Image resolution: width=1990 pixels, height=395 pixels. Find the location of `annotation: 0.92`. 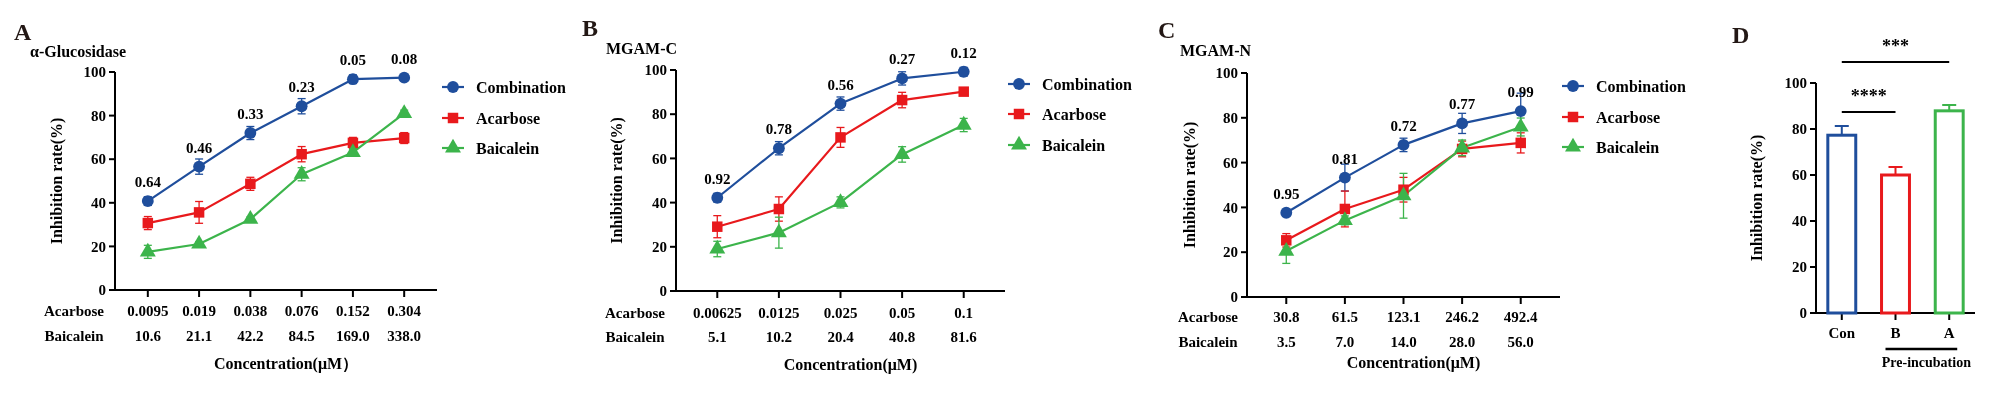

annotation: 0.92 is located at coordinates (717, 178).